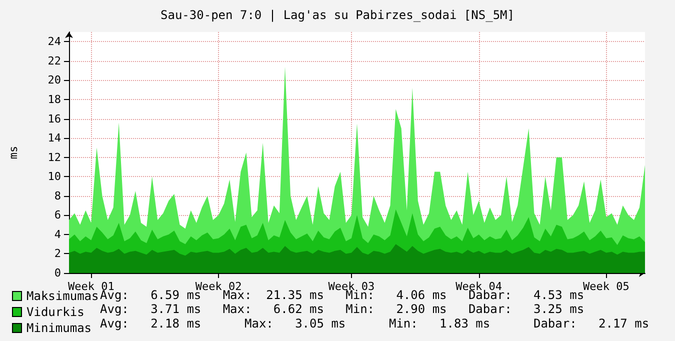  Describe the element at coordinates (54, 99) in the screenshot. I see `y-tick-label: 18` at that location.